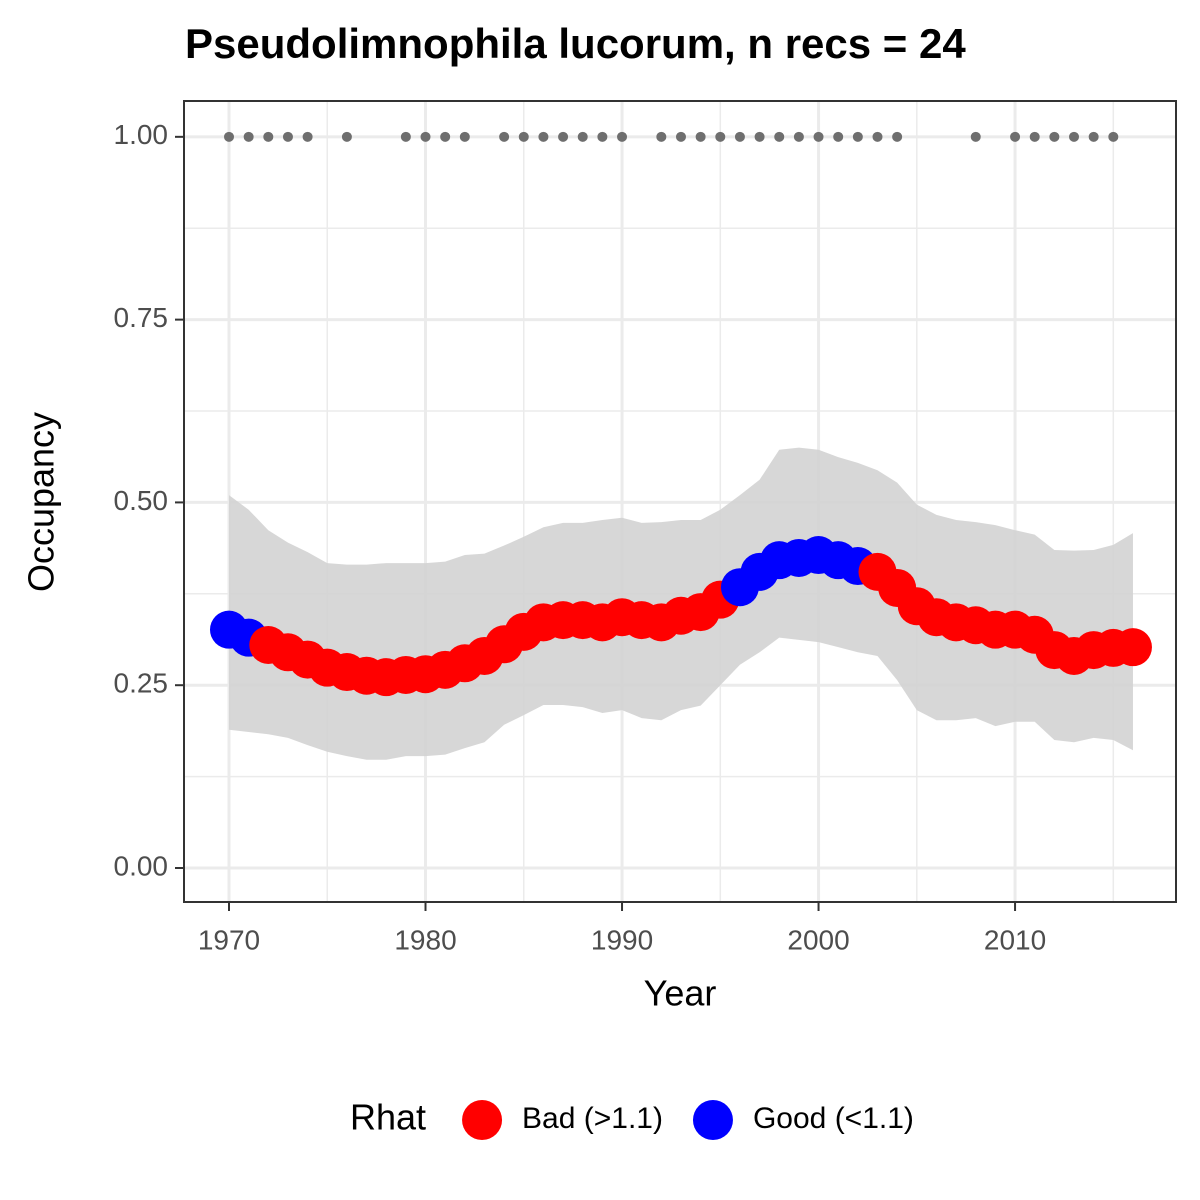  I want to click on chart-title: Pseudolimnophila lucorum, n recs = 24, so click(575, 43).